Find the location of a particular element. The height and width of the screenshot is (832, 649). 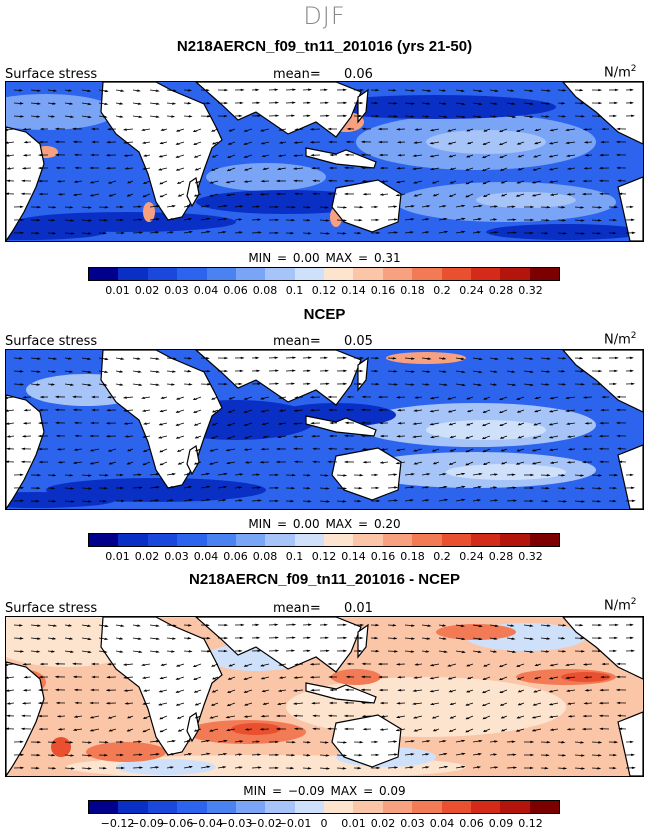

panel-2-minmax: MIN = 0.00 MAX = 0.20 is located at coordinates (324, 524).